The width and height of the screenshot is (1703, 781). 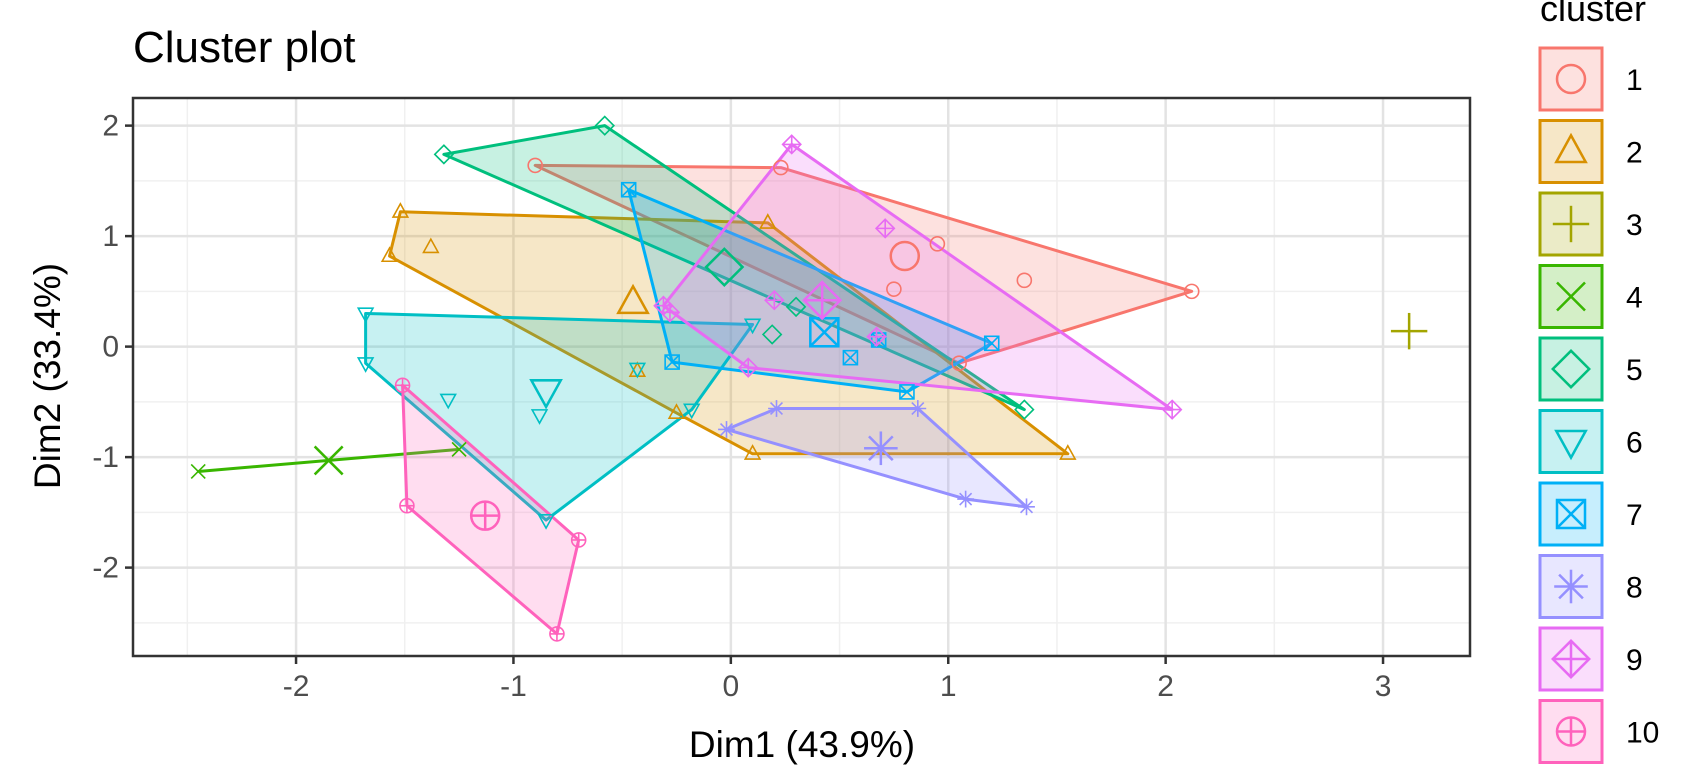 I want to click on legend-item-3: 3, so click(x=1590, y=224).